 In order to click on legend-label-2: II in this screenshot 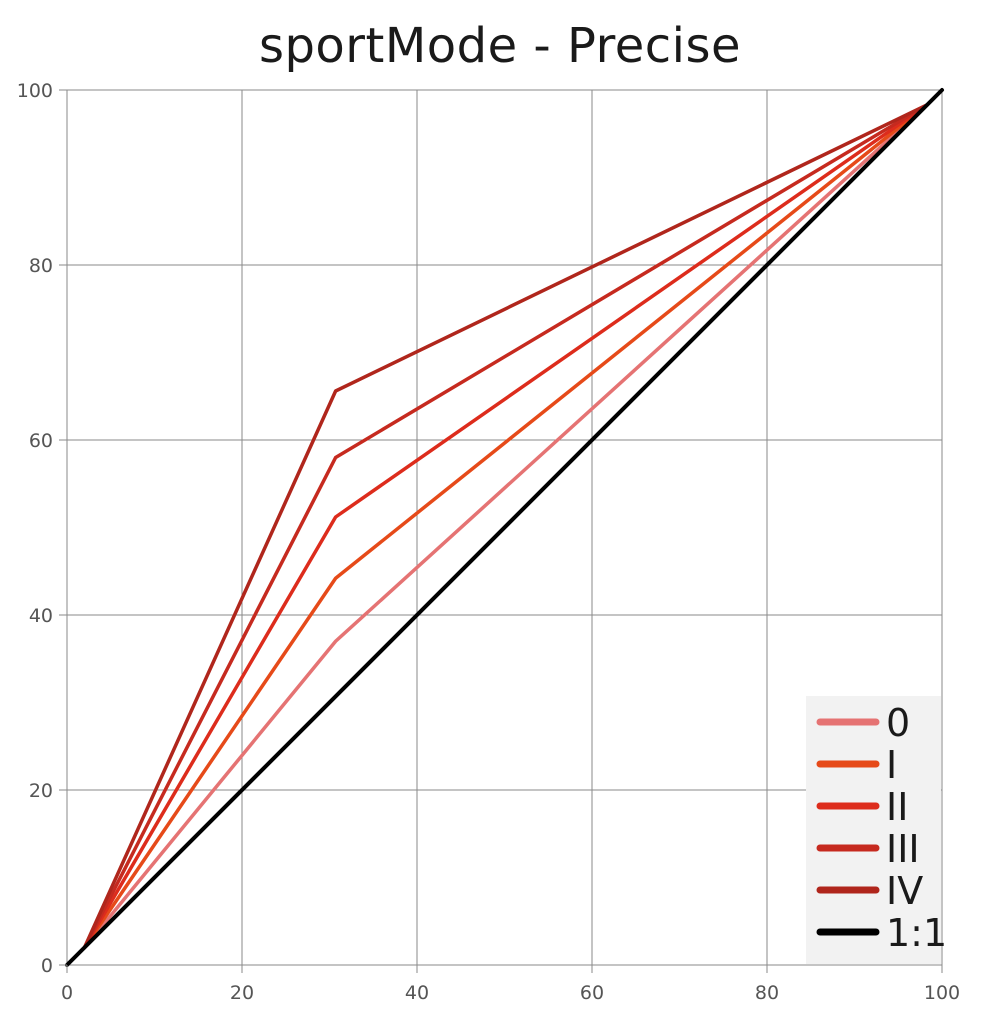, I will do `click(897, 807)`.